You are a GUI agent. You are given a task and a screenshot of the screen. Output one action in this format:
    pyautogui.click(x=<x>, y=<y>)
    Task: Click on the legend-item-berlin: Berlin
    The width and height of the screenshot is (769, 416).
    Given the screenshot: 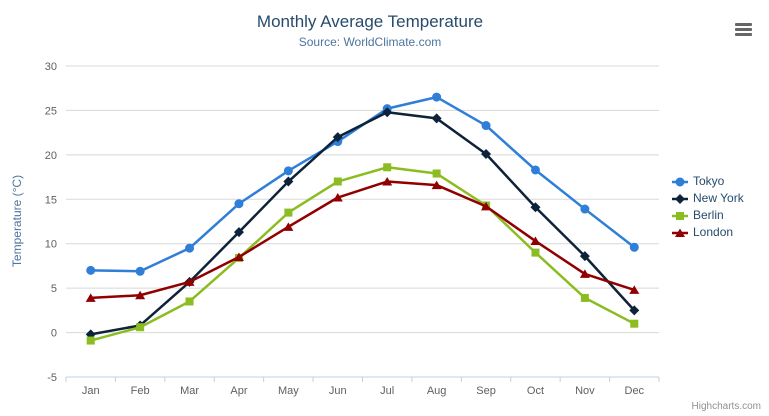 What is the action you would take?
    pyautogui.click(x=708, y=215)
    